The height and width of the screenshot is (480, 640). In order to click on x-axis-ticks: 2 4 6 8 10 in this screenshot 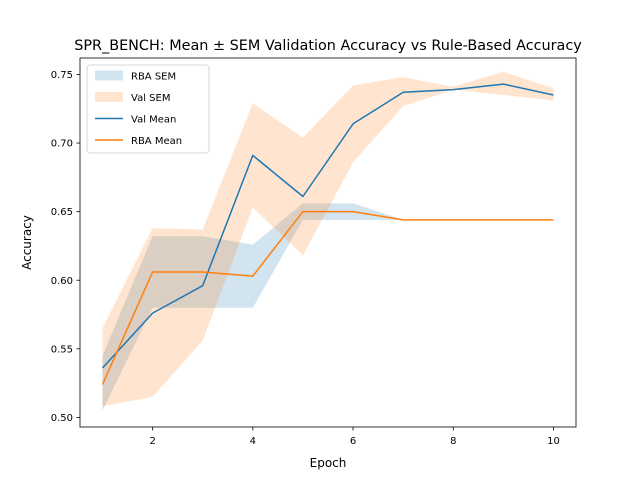, I will do `click(354, 437)`.